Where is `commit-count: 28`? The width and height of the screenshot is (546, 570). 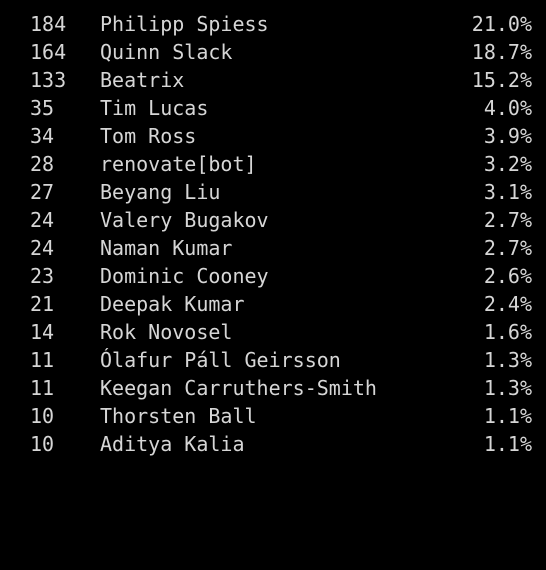 commit-count: 28 is located at coordinates (42, 164).